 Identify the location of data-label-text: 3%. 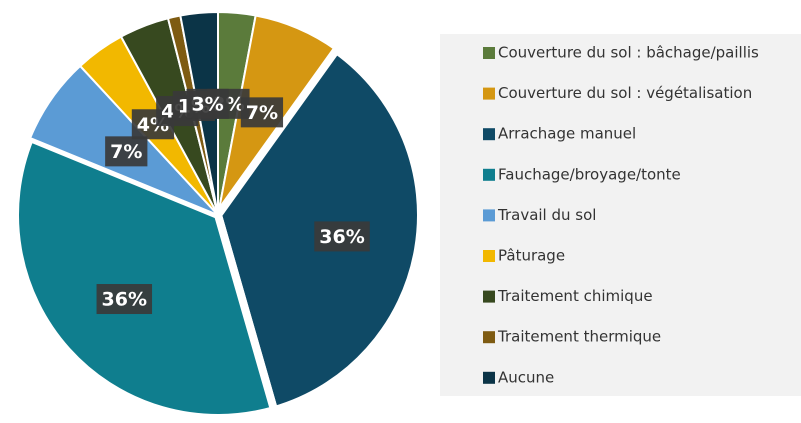
(207, 104).